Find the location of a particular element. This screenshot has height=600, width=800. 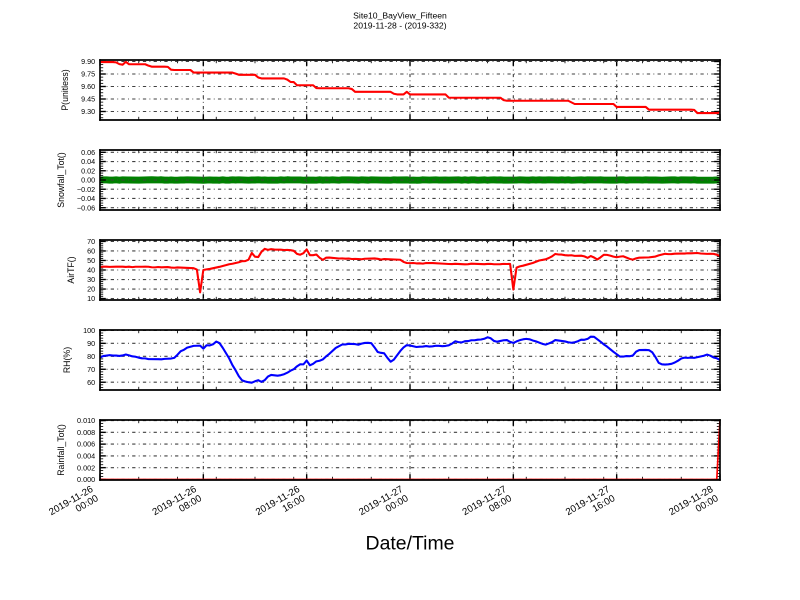

svg-text: 30 is located at coordinates (91, 279).